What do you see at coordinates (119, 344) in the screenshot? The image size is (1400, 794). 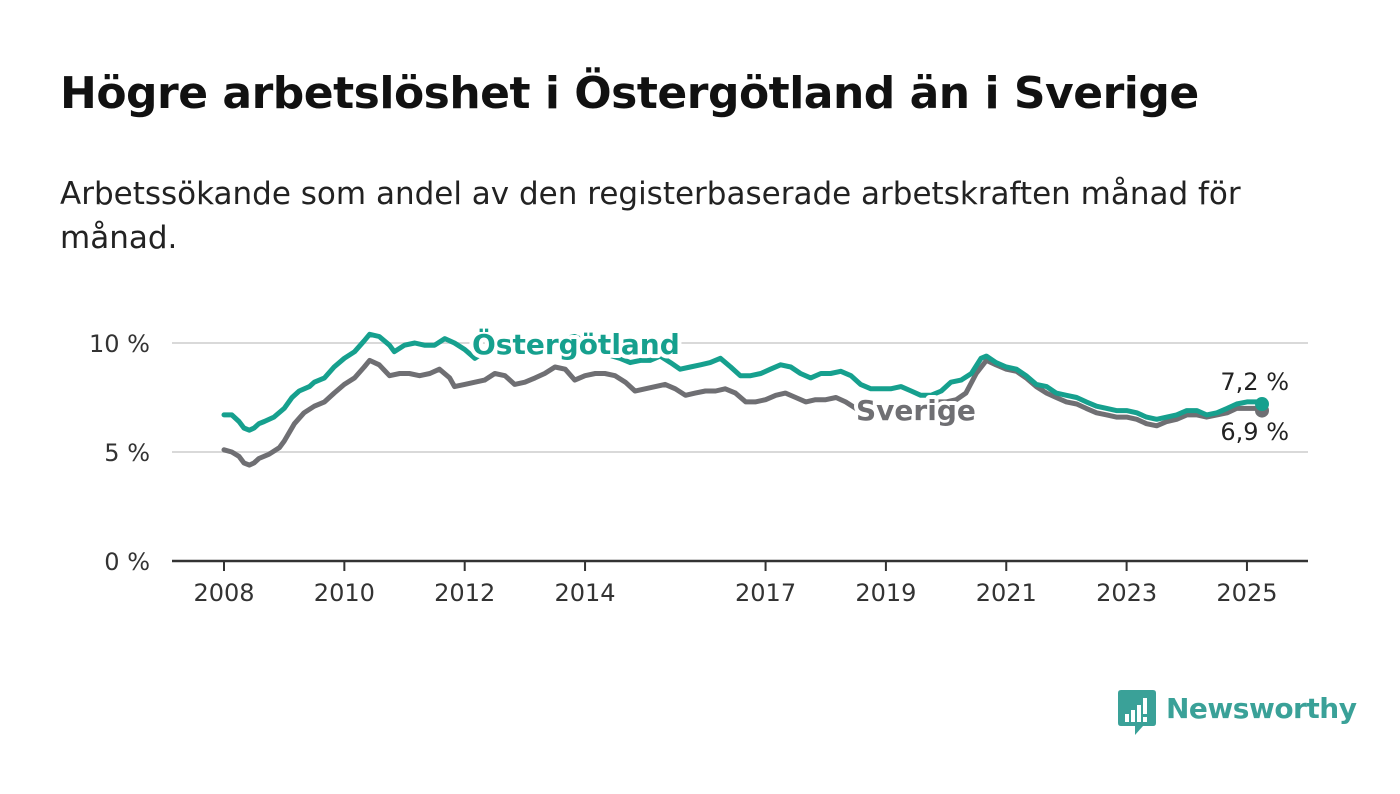 I see `y-tick-label: 10 %` at bounding box center [119, 344].